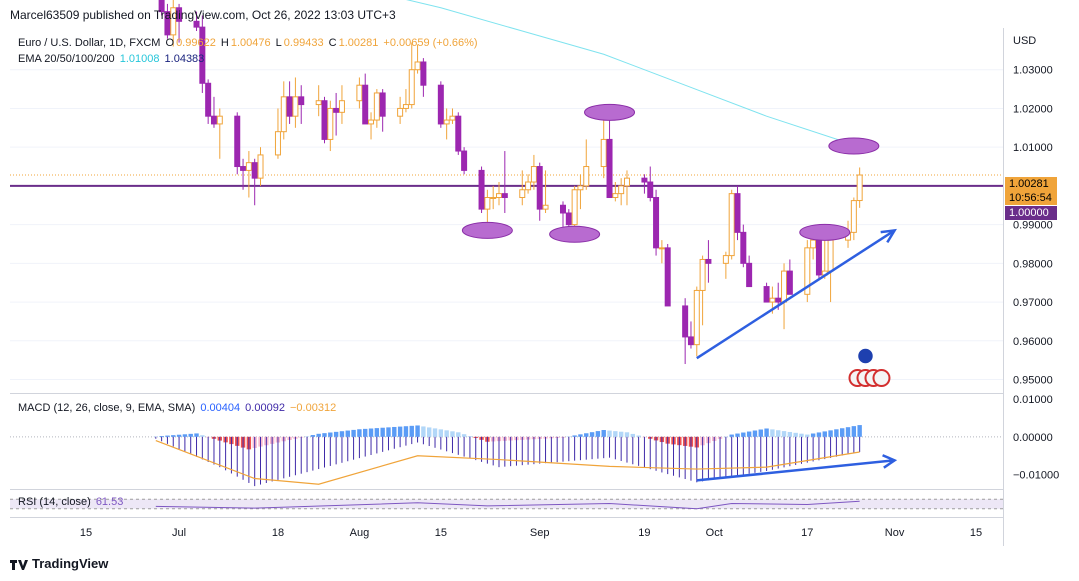 This screenshot has height=581, width=1079. What do you see at coordinates (59, 563) in the screenshot?
I see `tradingview-logo: TradingView` at bounding box center [59, 563].